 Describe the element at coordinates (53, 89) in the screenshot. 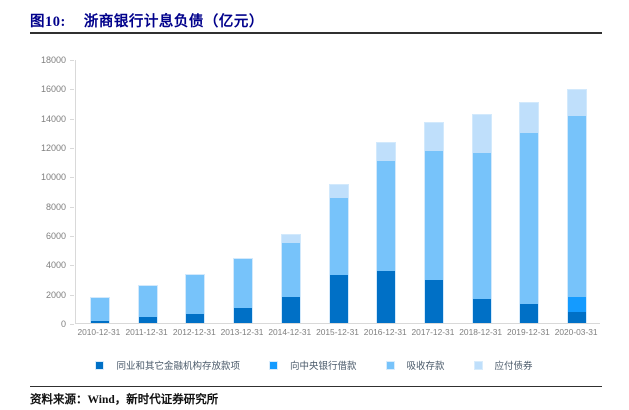

I see `y-tick-label: 16000` at that location.